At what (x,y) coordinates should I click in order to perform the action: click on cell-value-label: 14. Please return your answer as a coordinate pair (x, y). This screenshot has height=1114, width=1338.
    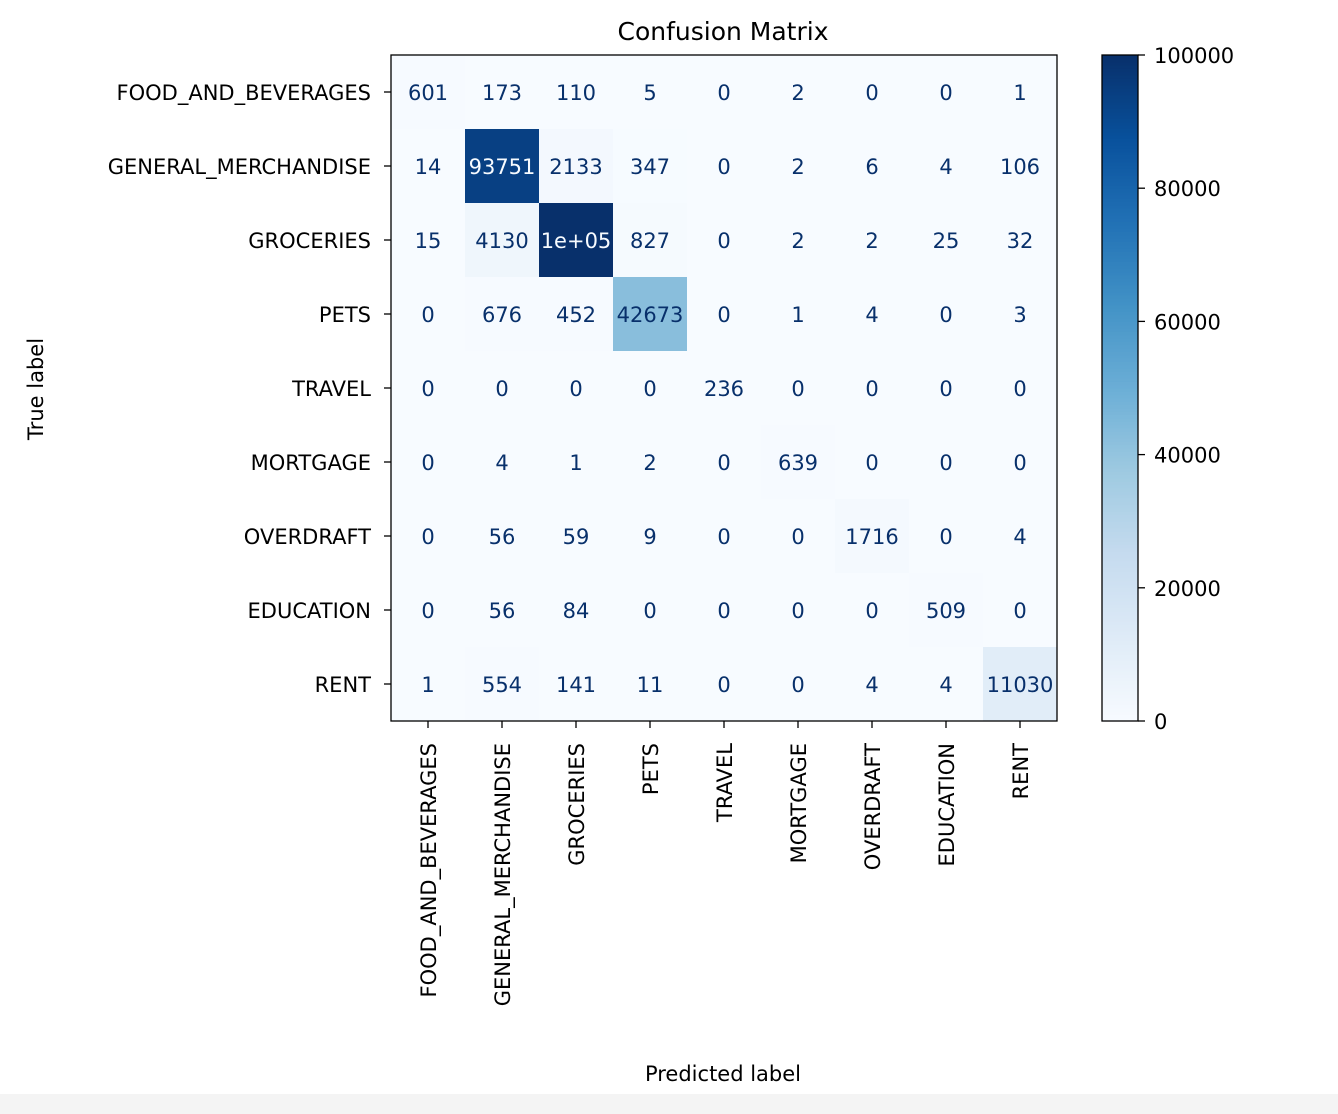
    Looking at the image, I should click on (428, 167).